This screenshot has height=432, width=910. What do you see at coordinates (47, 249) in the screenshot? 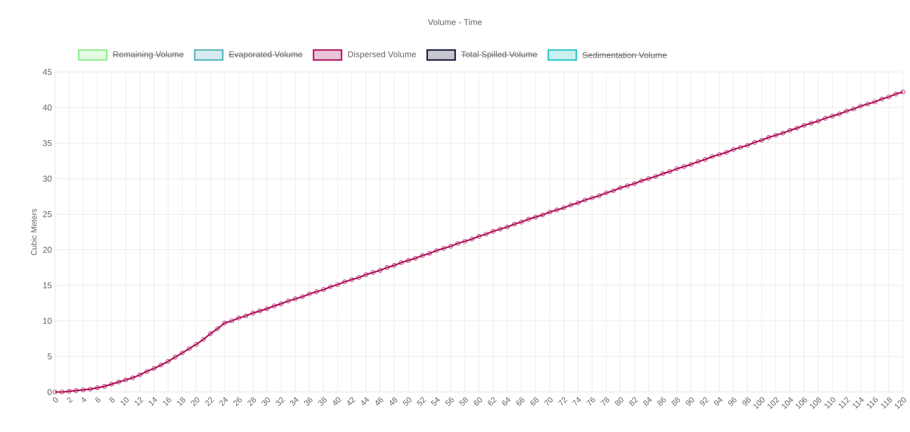
I see `y-tick-label: 20` at bounding box center [47, 249].